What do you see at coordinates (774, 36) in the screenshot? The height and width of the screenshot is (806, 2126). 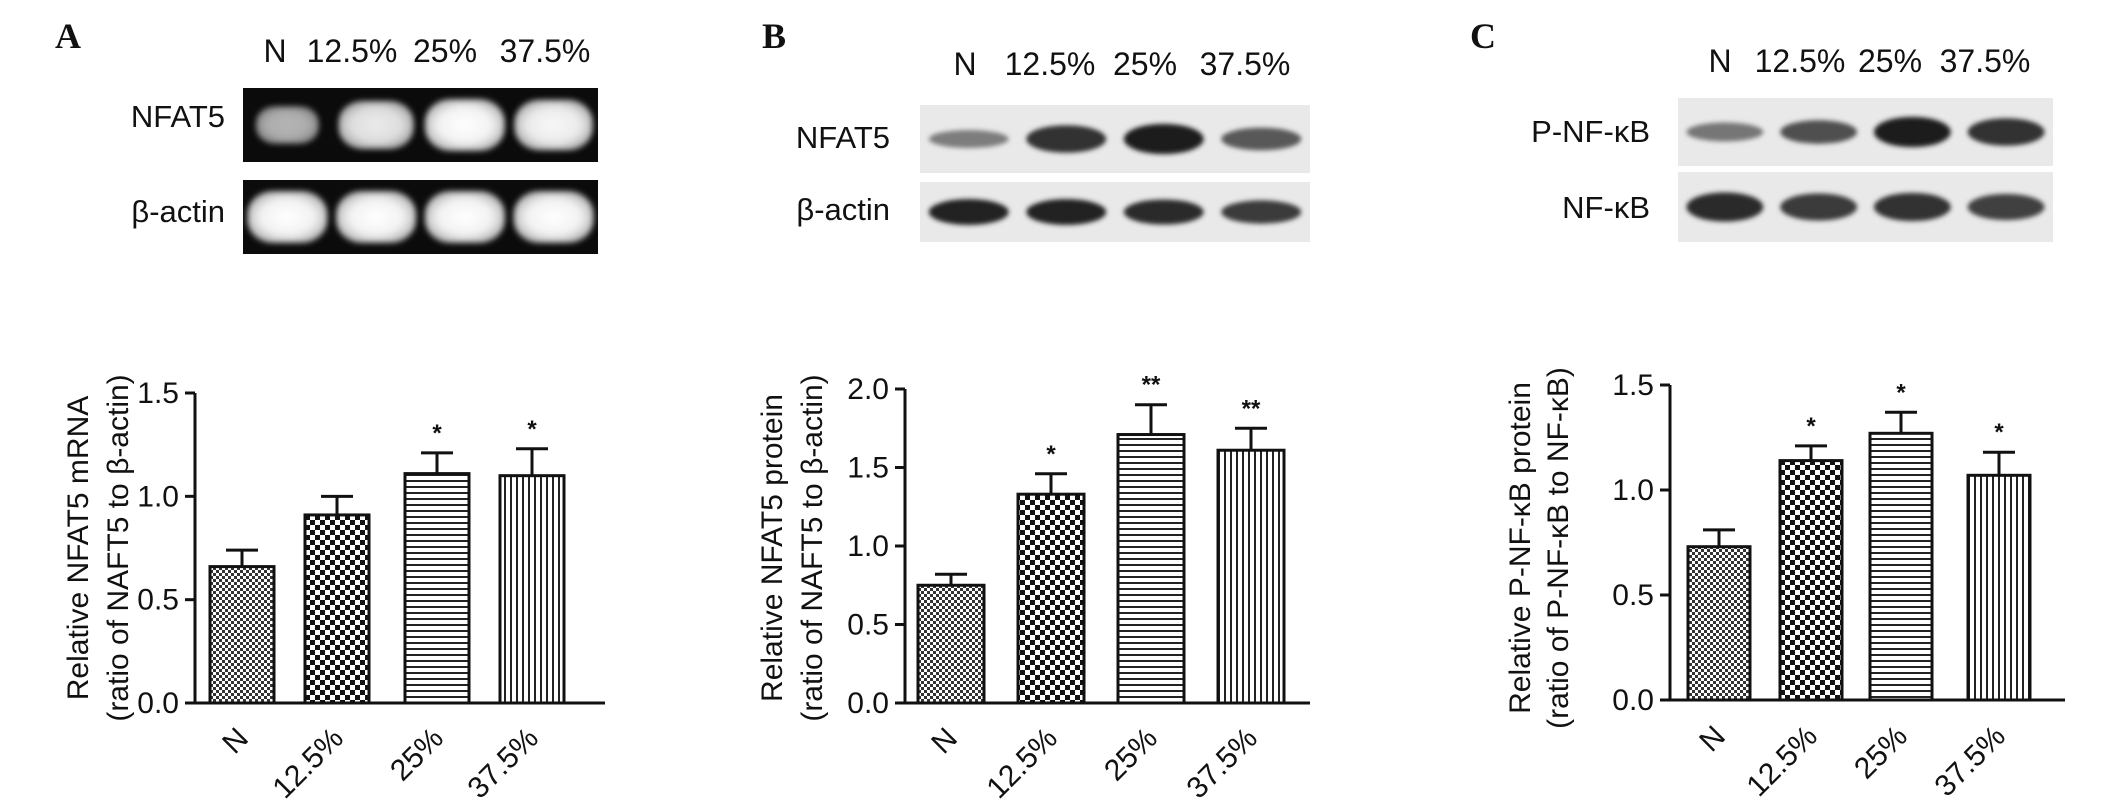 I see `panel-letter: B` at bounding box center [774, 36].